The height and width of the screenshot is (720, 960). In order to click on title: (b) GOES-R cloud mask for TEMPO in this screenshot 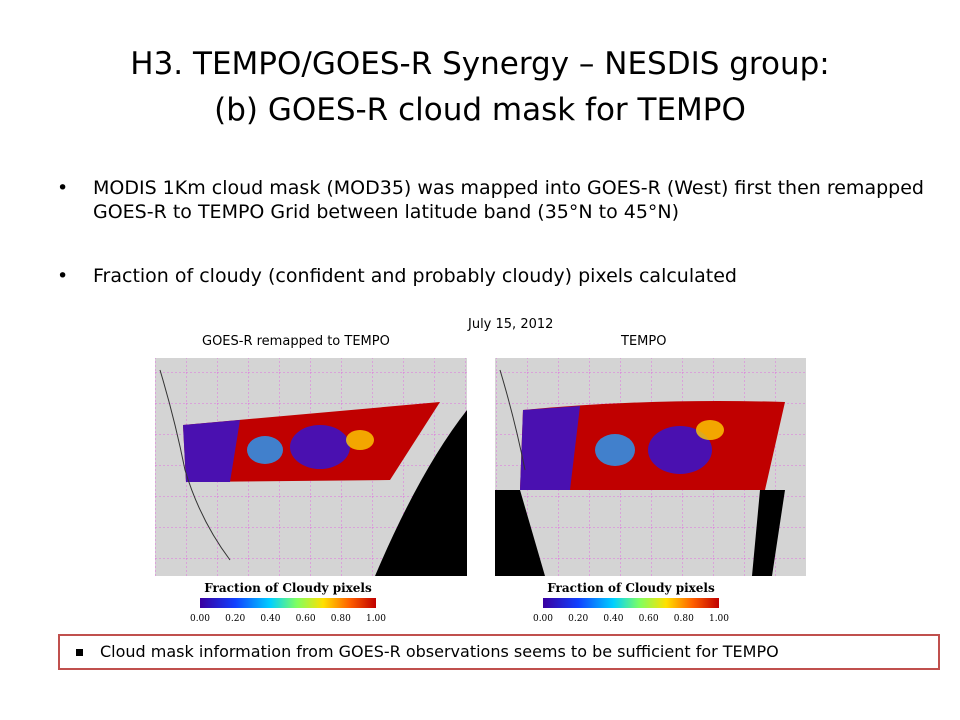, I will do `click(480, 110)`.